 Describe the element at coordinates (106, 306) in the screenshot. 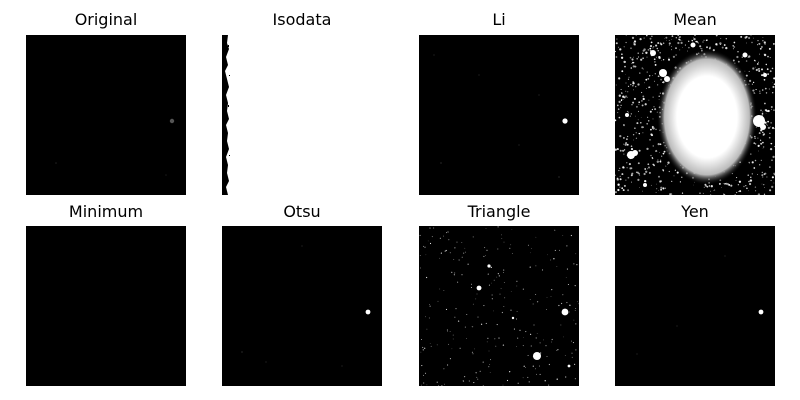

I see `image-minimum` at that location.